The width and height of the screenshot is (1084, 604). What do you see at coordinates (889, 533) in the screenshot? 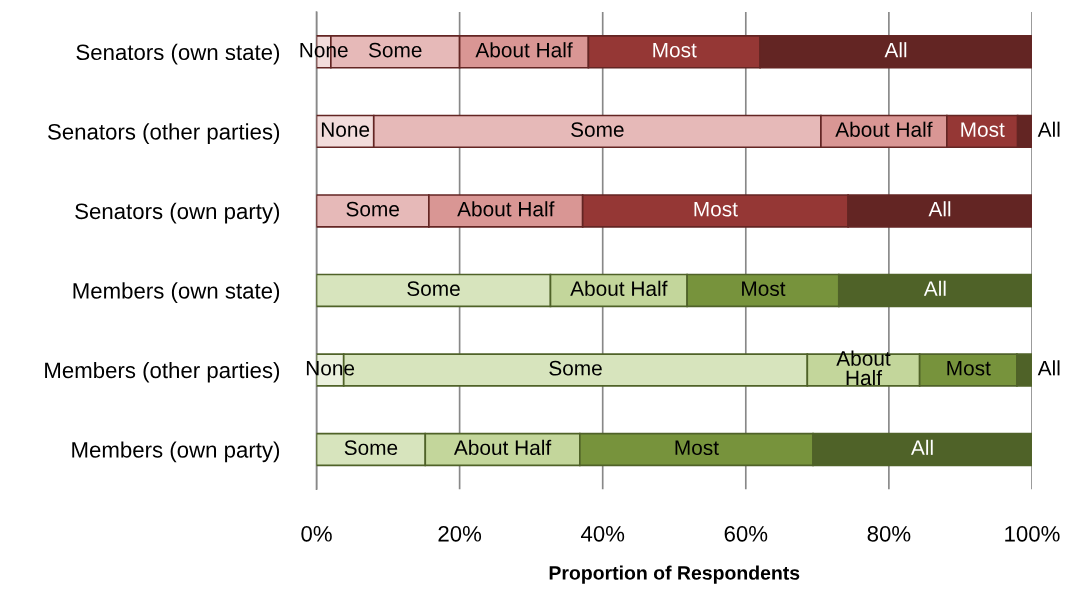
I see `x-tick-label: 80%` at bounding box center [889, 533].